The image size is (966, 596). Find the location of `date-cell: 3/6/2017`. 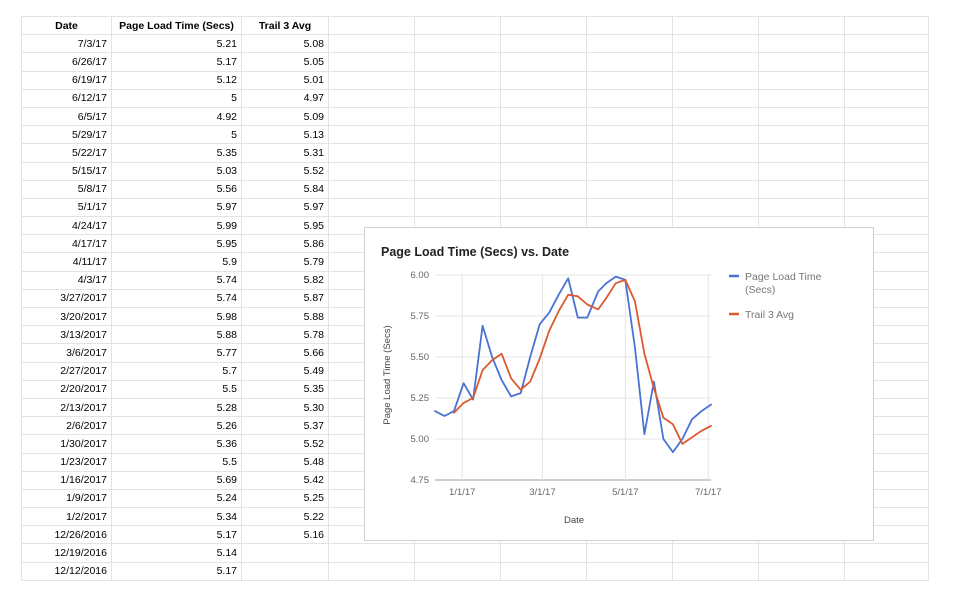

date-cell: 3/6/2017 is located at coordinates (66, 353).